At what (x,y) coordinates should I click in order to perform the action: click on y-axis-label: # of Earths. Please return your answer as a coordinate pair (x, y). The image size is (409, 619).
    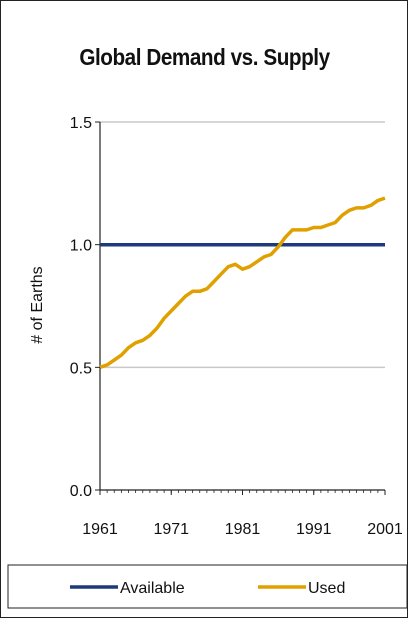
    Looking at the image, I should click on (37, 304).